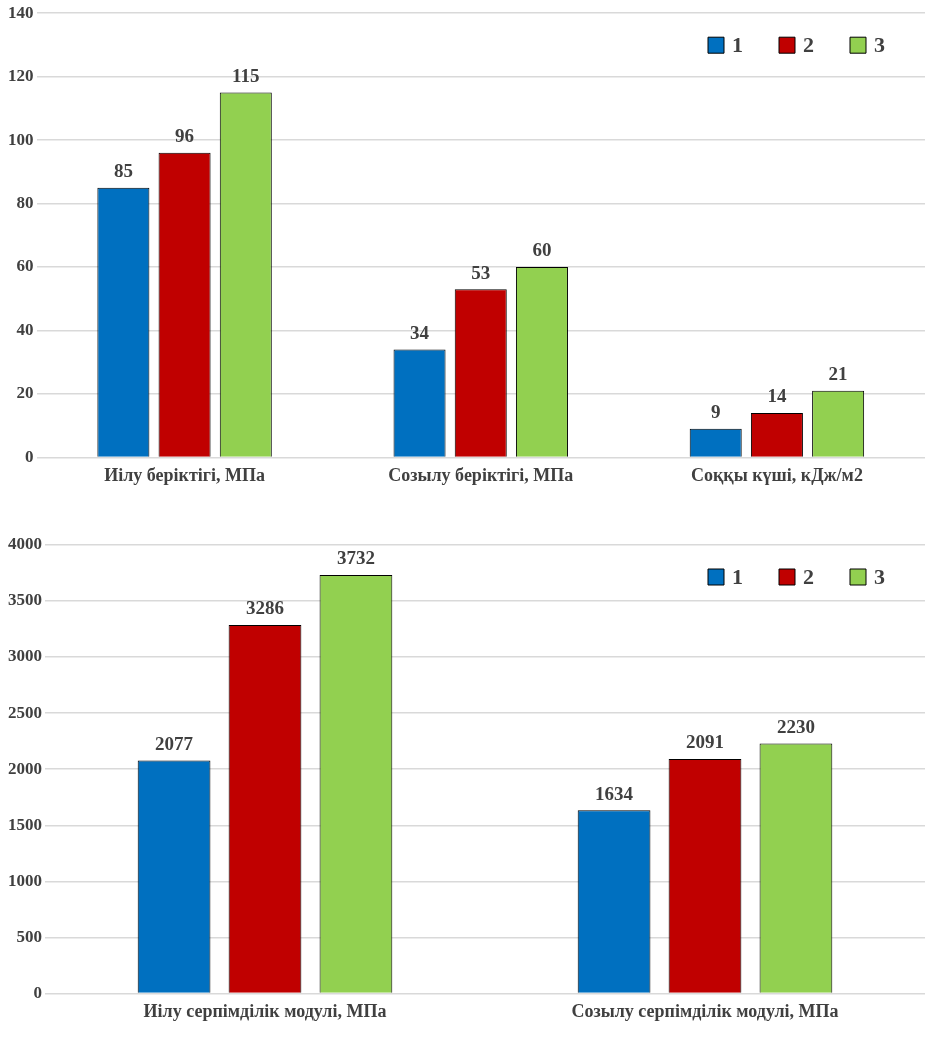 This screenshot has width=933, height=1051. I want to click on x-tick-label: Иілу серпімділік модулі, МПа, so click(265, 1010).